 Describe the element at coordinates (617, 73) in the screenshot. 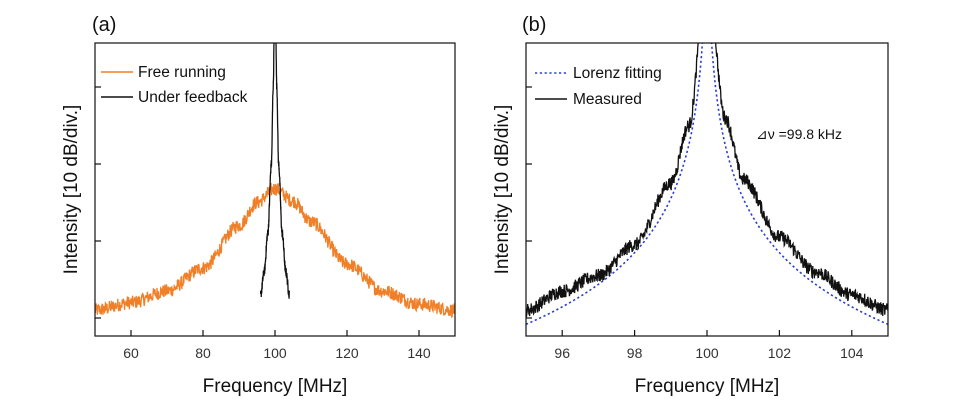

I see `legend-label-lorenz-fitting: Lorenz fitting` at that location.